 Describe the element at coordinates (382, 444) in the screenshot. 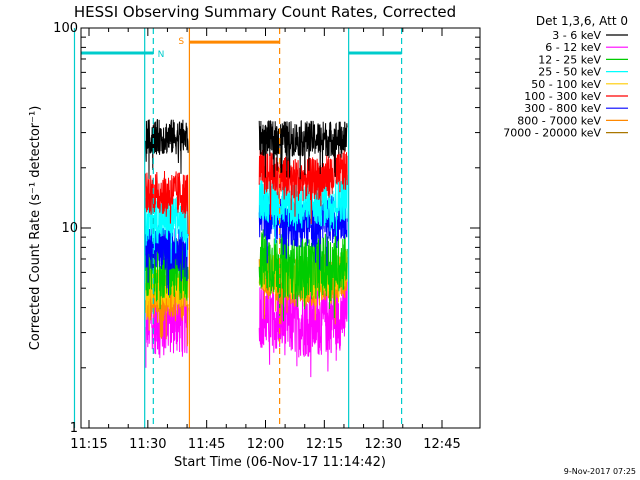

I see `x-tick-label-5: 12:30` at that location.